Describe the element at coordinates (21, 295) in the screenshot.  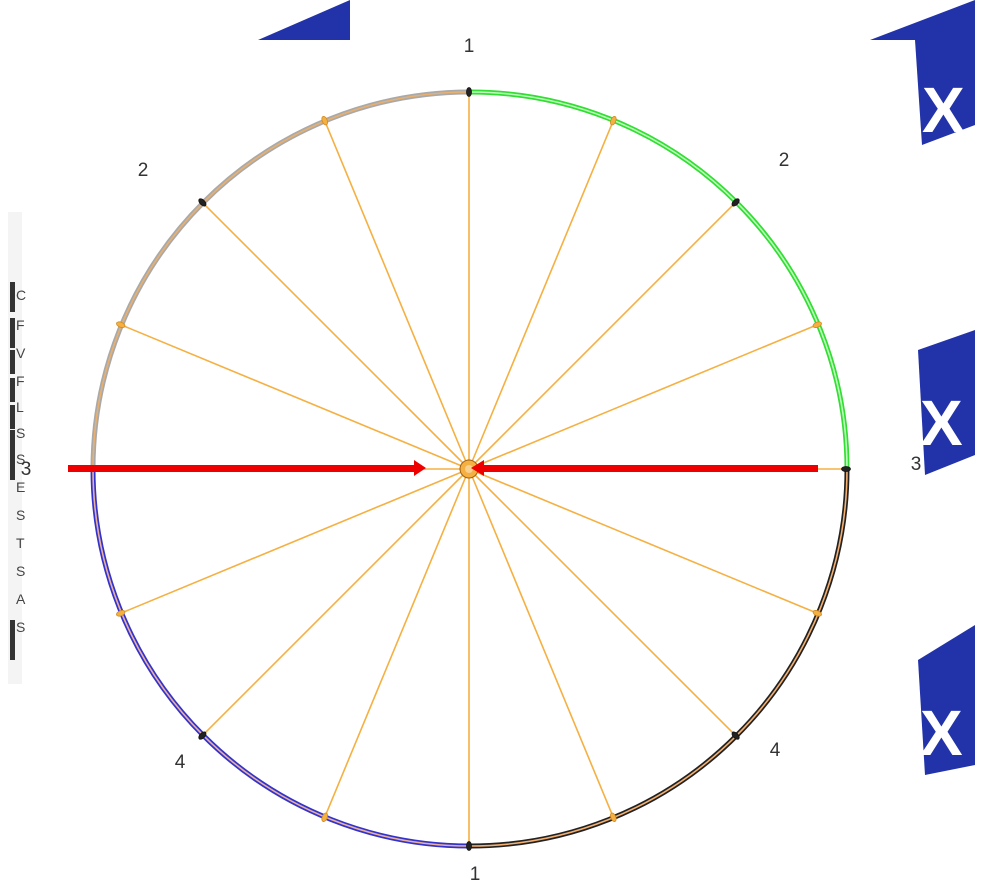
I see `side-letter: C` at that location.